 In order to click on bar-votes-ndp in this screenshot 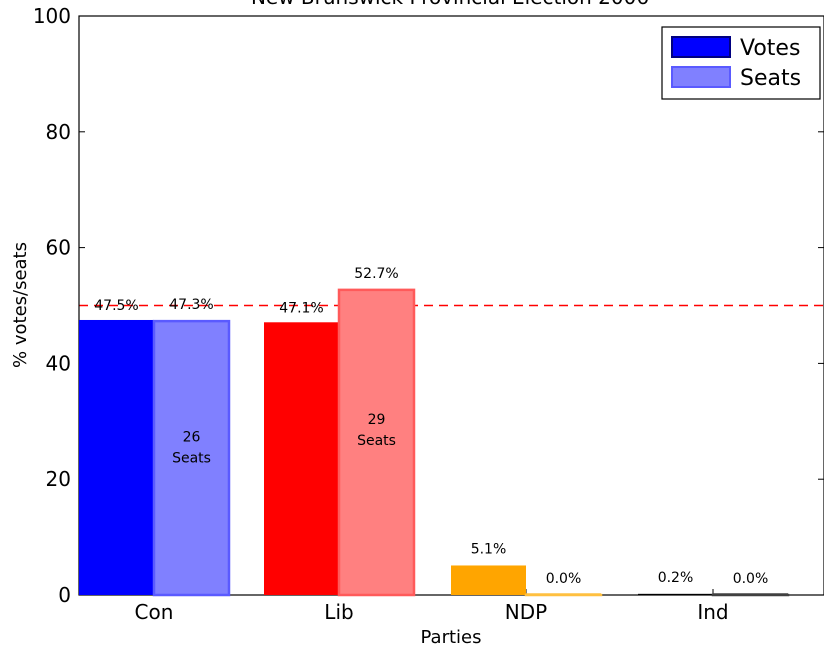, I will do `click(488, 580)`.